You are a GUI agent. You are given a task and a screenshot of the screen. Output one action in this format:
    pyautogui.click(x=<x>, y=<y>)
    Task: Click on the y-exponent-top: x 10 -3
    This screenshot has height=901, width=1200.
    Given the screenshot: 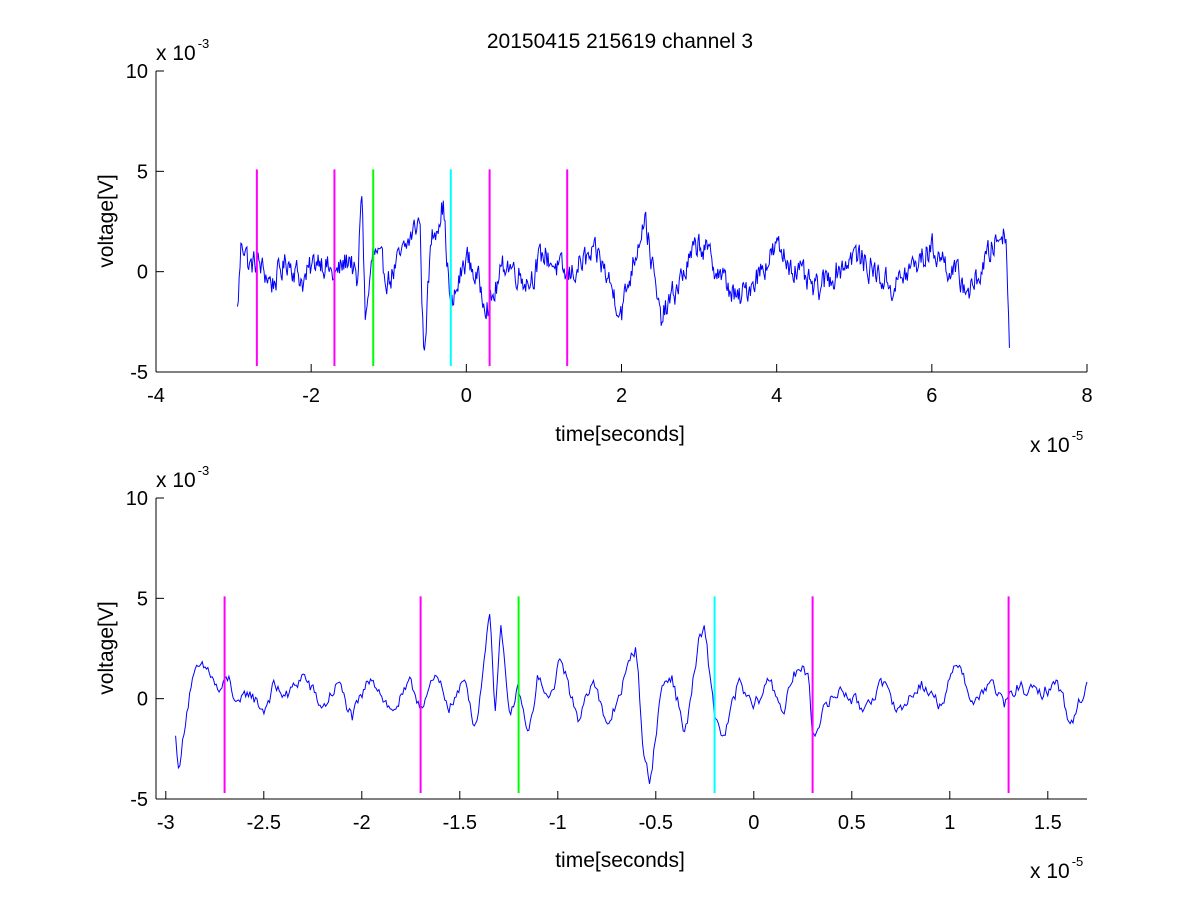 What is the action you would take?
    pyautogui.click(x=182, y=50)
    